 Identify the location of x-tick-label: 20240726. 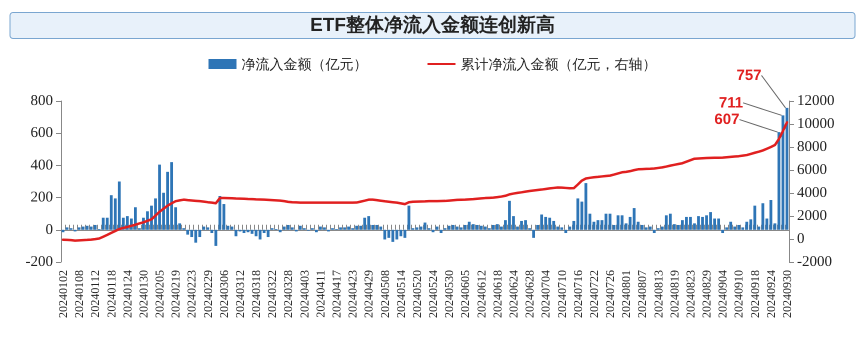
(610, 294).